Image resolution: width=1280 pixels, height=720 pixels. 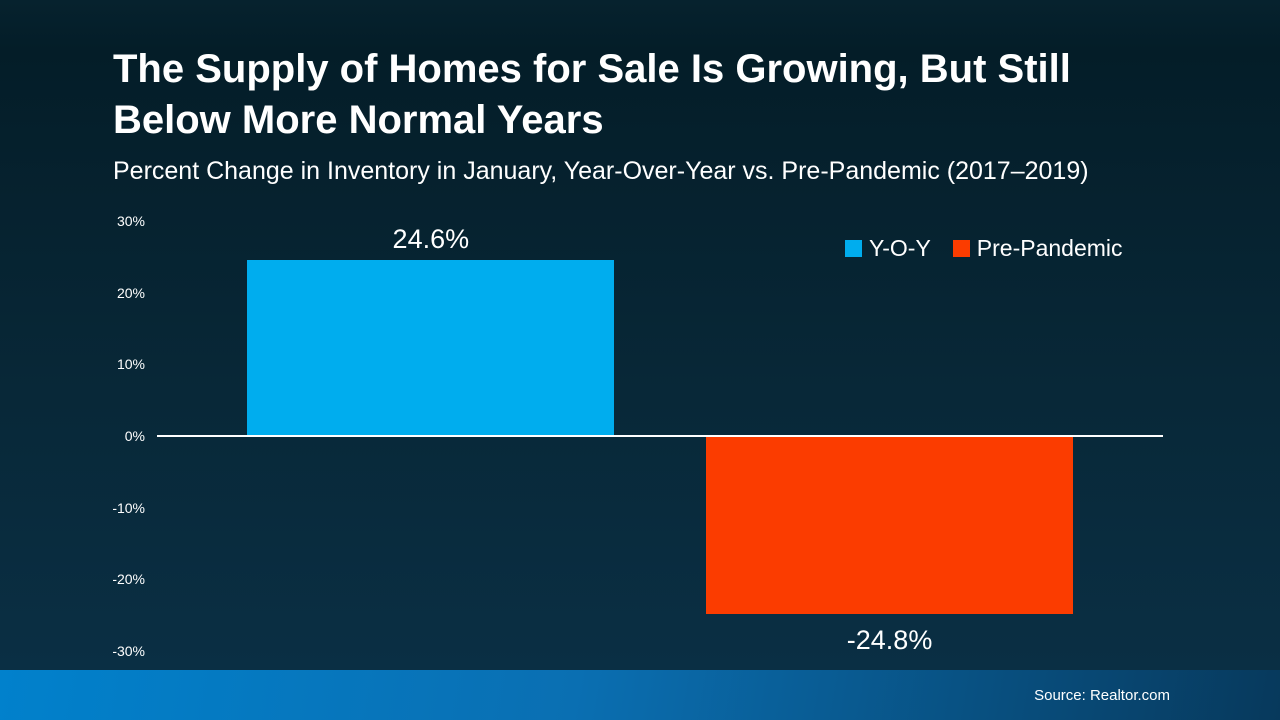 I want to click on chart-legend: Y-O-Y Pre-Pandemic, so click(x=984, y=248).